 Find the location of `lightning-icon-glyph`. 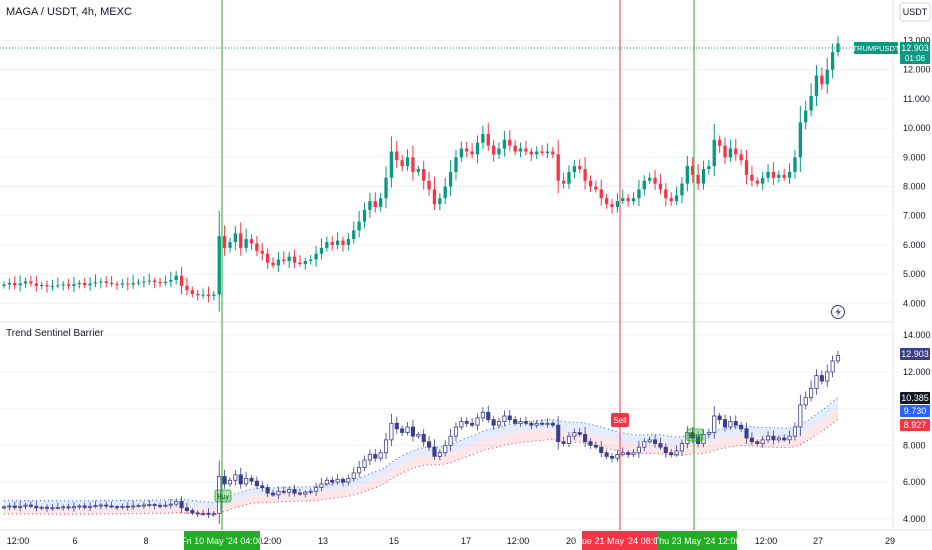

lightning-icon-glyph is located at coordinates (838, 312).